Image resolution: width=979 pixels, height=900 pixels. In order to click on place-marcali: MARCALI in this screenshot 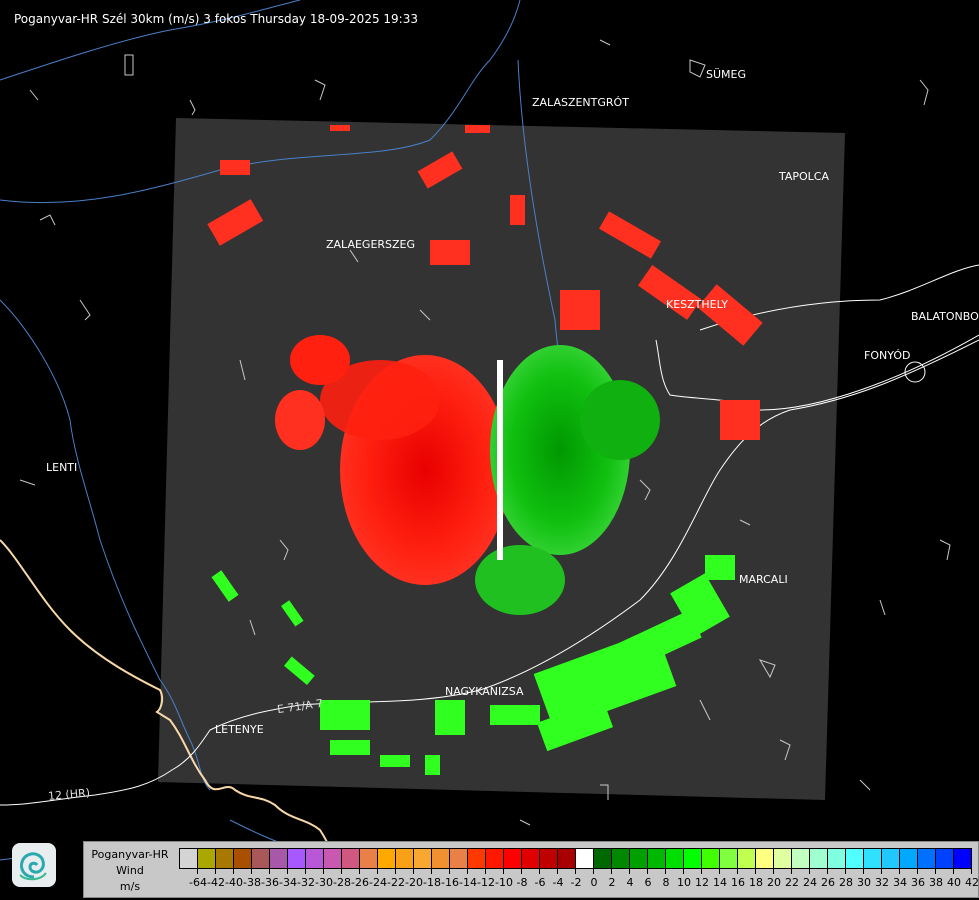, I will do `click(763, 579)`.